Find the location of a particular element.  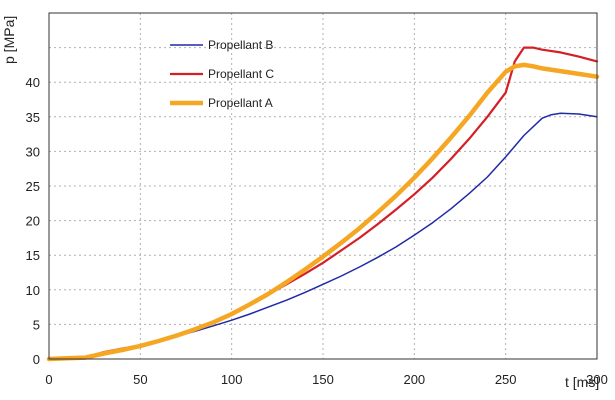

y-tick-label: 25 is located at coordinates (33, 186).